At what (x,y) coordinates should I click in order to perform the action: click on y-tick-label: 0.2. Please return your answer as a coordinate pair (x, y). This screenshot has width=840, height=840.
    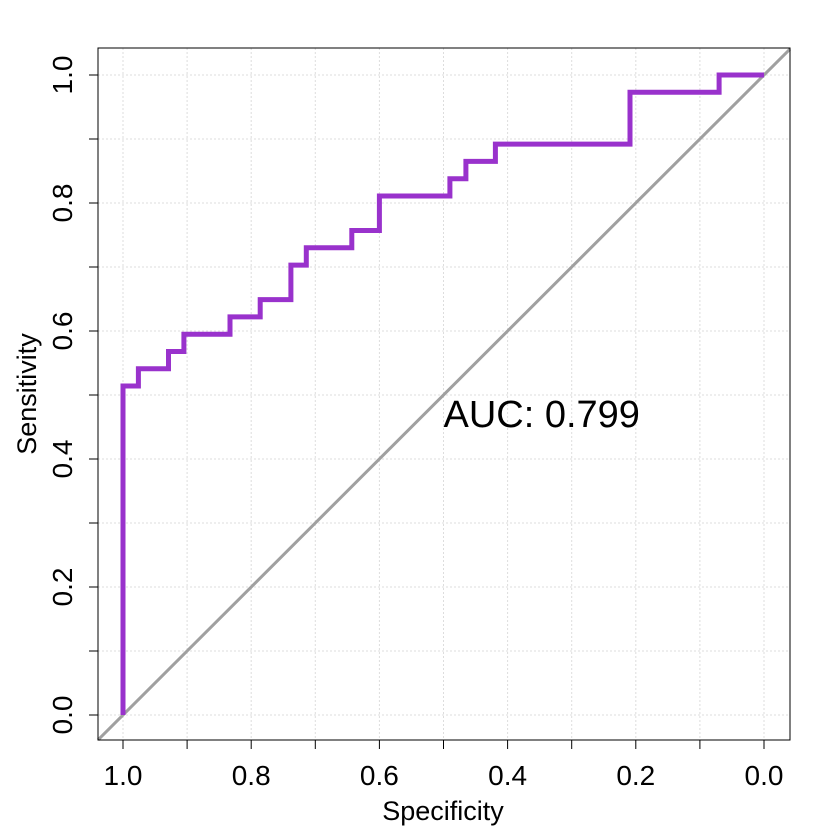
    Looking at the image, I should click on (62, 587).